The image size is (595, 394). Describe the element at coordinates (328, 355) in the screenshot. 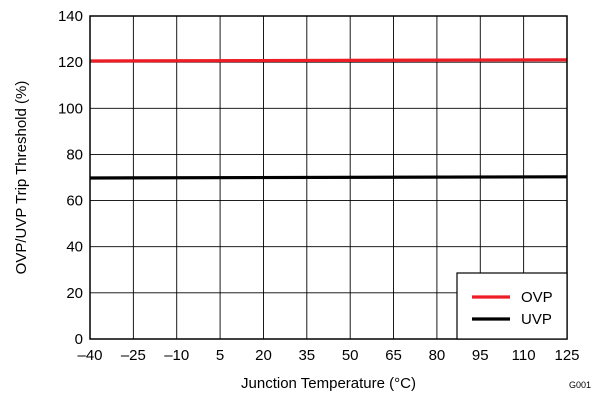

I see `x-tick-labels: –40 –25 –10 5 20 35 50 65 80 95 110 125` at that location.